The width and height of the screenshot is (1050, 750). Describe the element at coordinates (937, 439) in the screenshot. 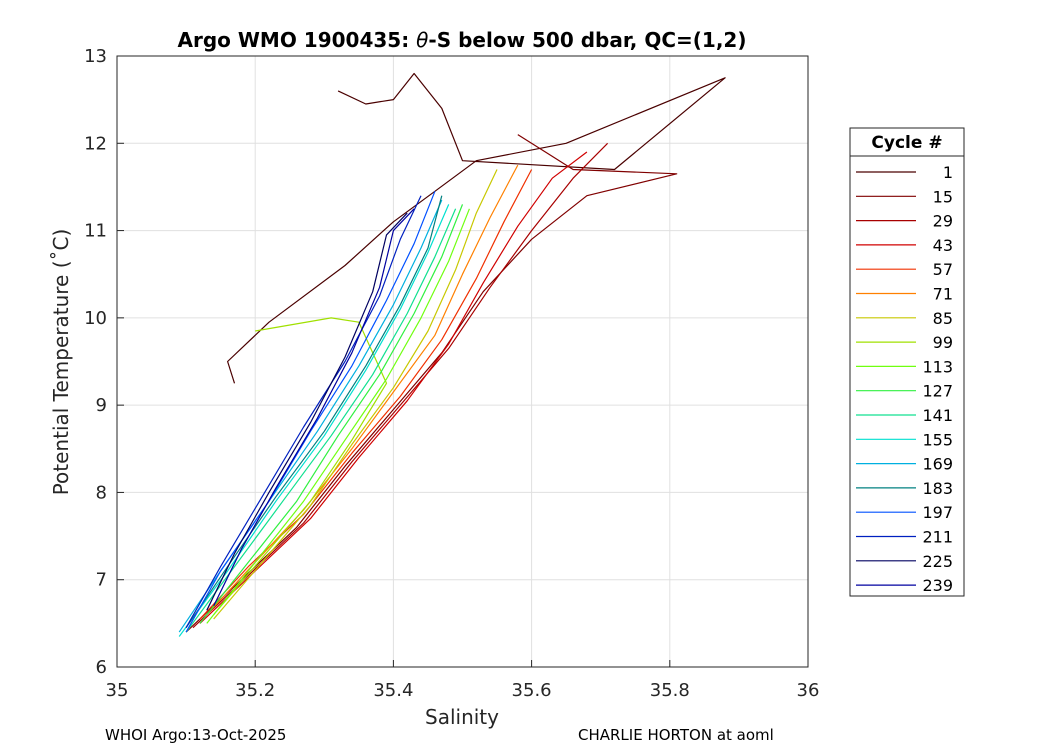

I see `legend-label-155: 155` at that location.